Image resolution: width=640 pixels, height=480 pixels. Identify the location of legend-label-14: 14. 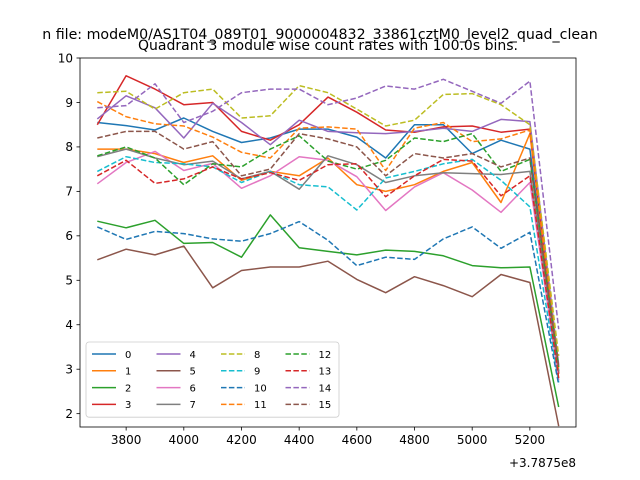
(325, 388).